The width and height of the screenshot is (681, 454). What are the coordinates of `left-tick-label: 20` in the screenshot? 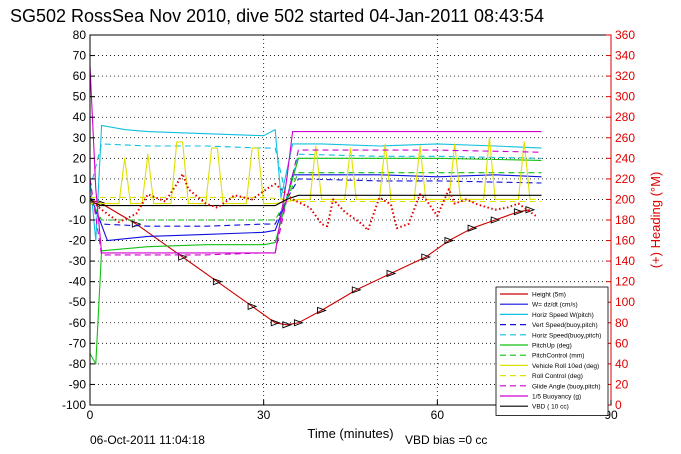 It's located at (80, 158).